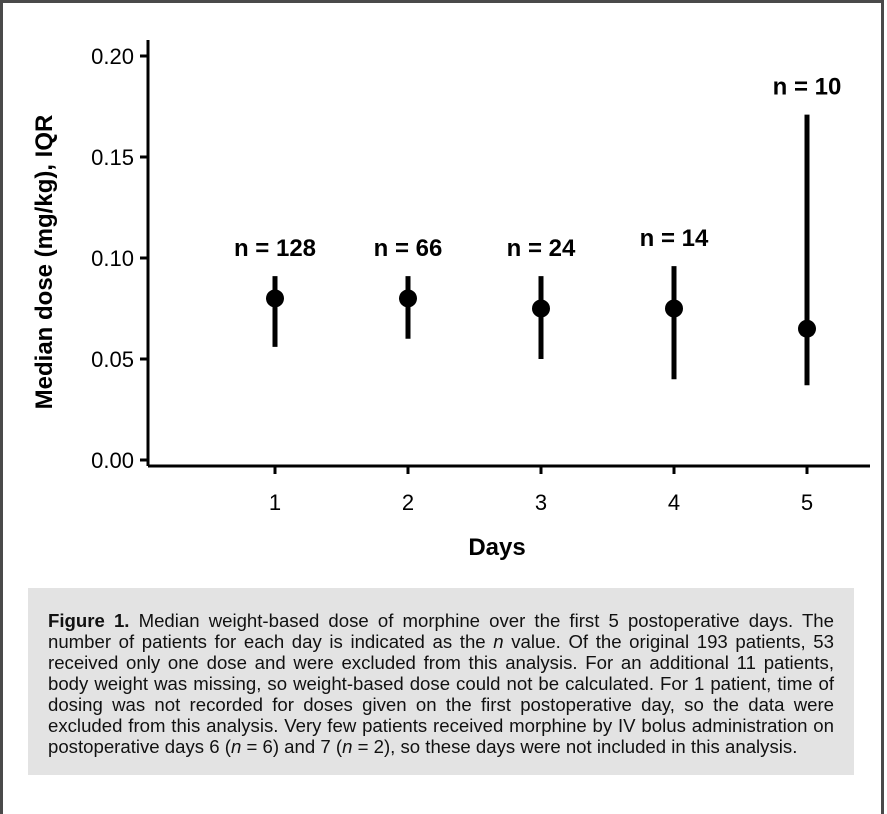 The width and height of the screenshot is (887, 814). What do you see at coordinates (89, 620) in the screenshot?
I see `caption-figure-label: Figure 1.` at bounding box center [89, 620].